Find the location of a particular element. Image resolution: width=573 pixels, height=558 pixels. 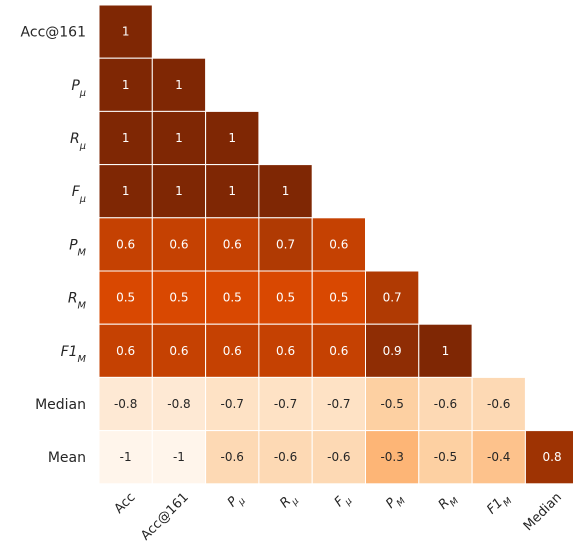

y-tick-label: Fμ is located at coordinates (79, 194).